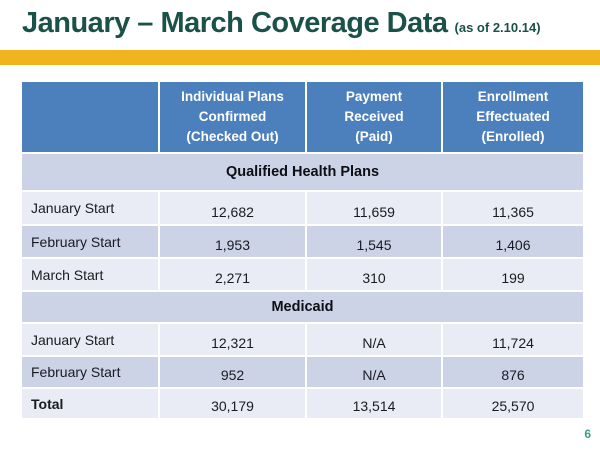 The height and width of the screenshot is (458, 600). What do you see at coordinates (232, 241) in the screenshot?
I see `cell-qhp-february-confirmed: 1,953` at bounding box center [232, 241].